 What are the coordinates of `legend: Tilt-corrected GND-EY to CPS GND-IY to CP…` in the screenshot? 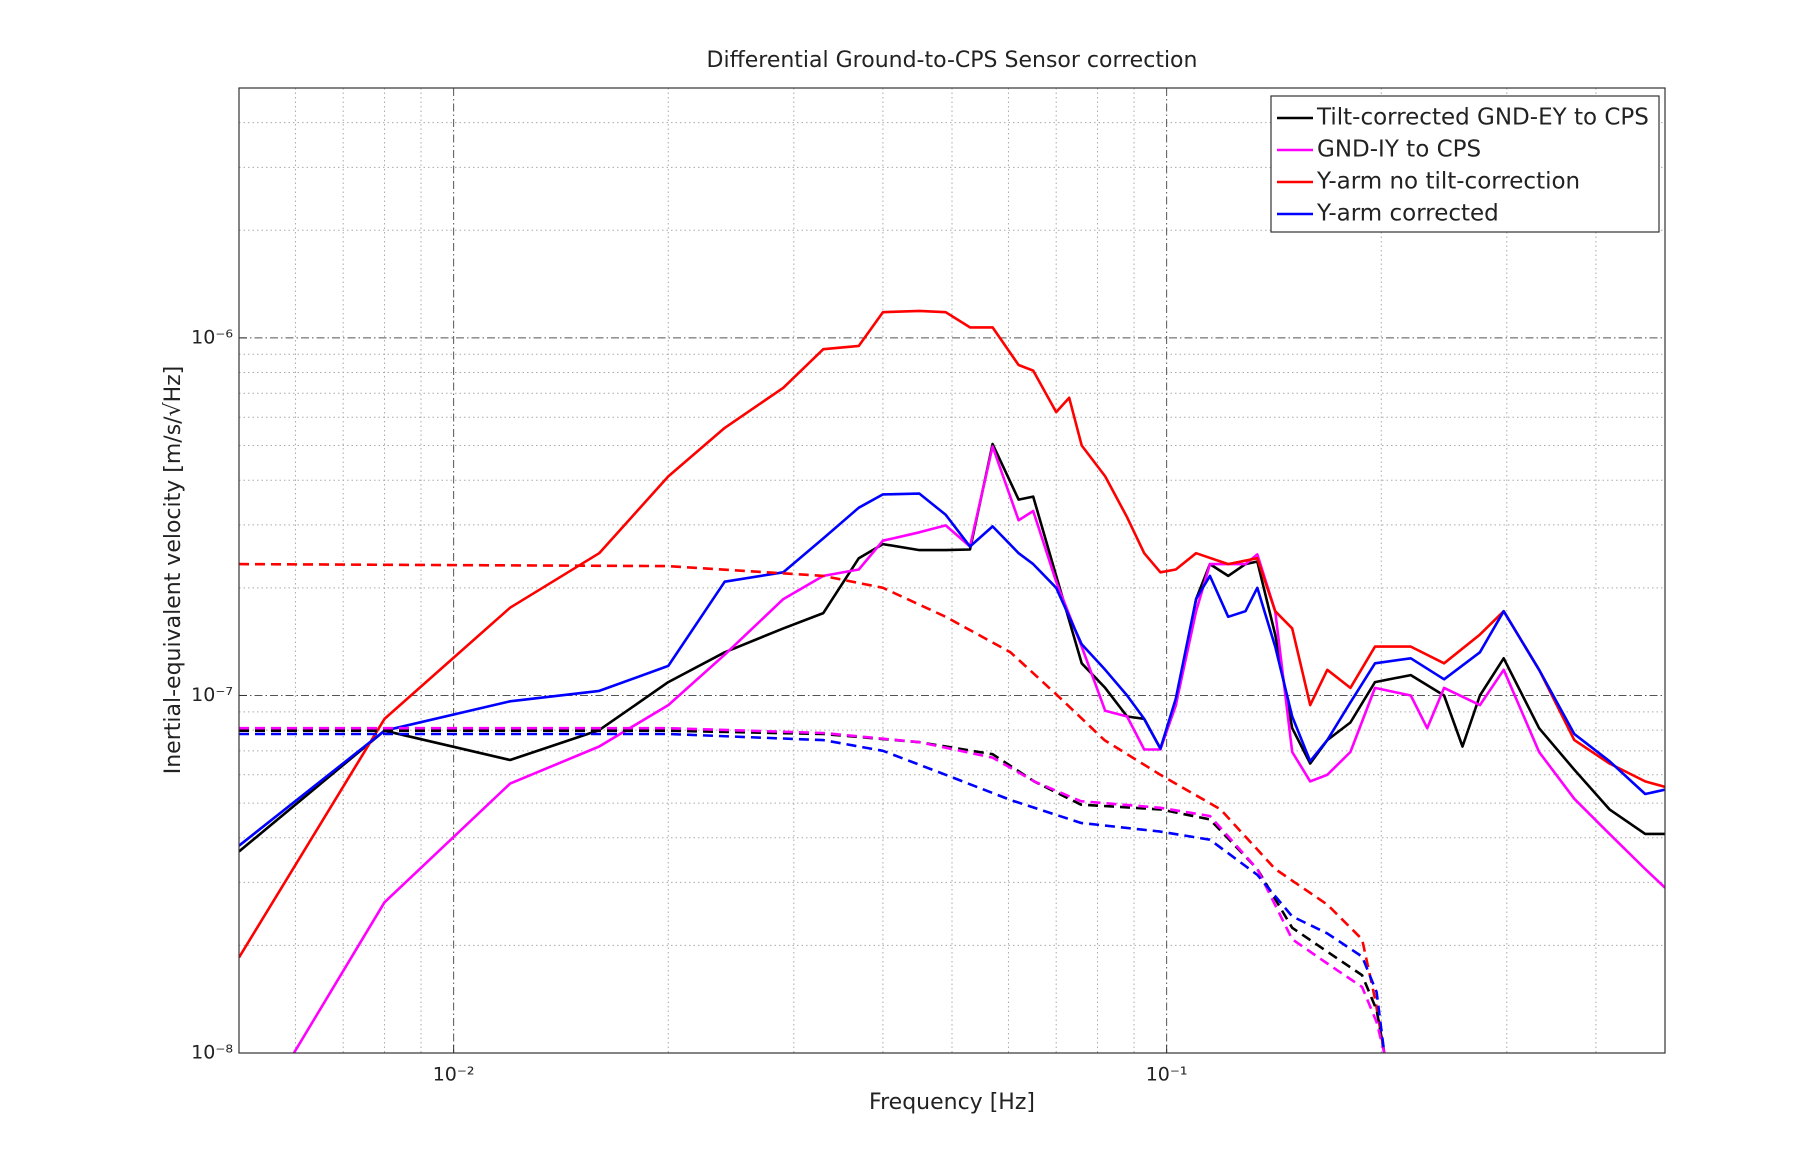 It's located at (1465, 164).